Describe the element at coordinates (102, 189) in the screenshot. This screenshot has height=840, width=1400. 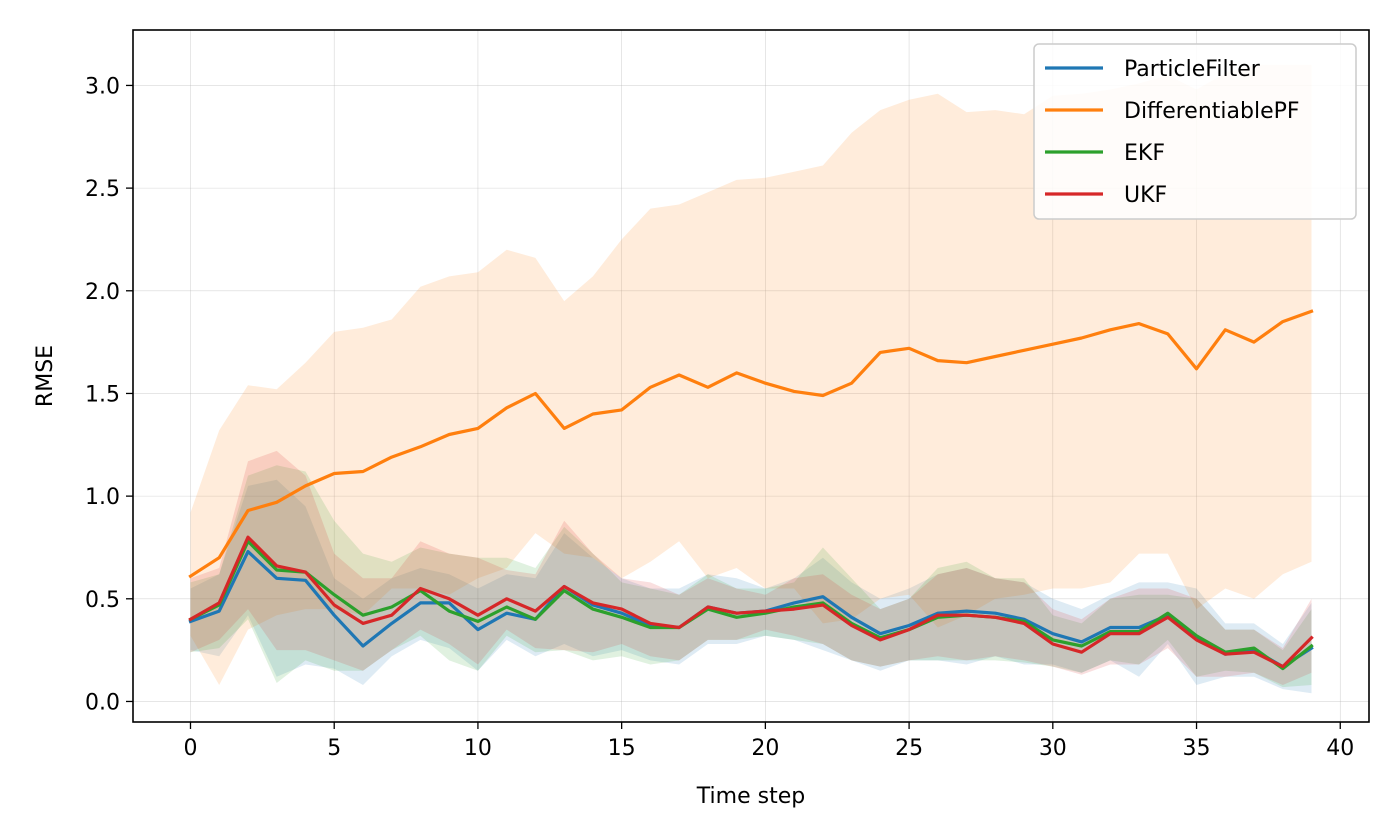
I see `y-tick-label: 2.5` at that location.